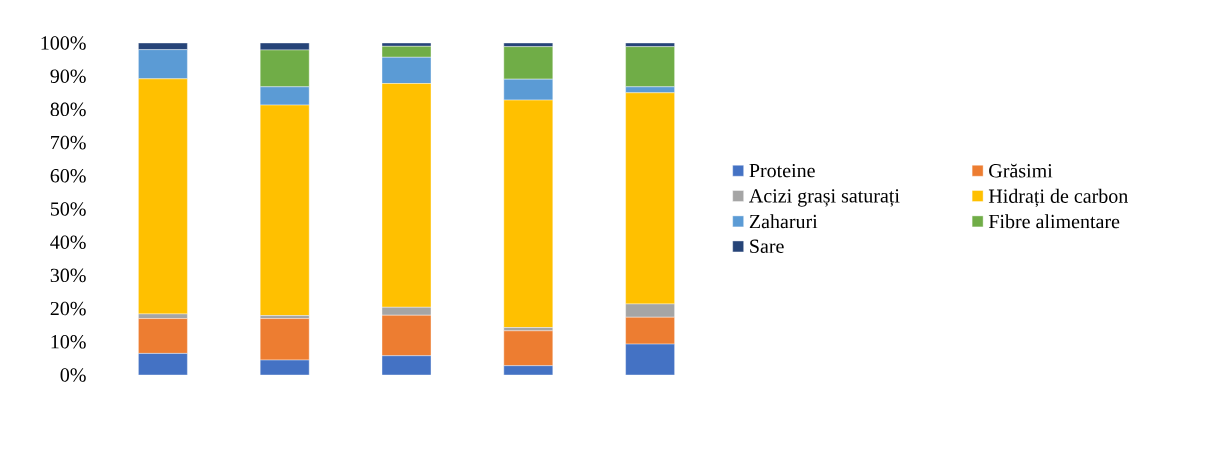 This screenshot has height=453, width=1214. What do you see at coordinates (68, 275) in the screenshot?
I see `y-tick-label: 30%` at bounding box center [68, 275].